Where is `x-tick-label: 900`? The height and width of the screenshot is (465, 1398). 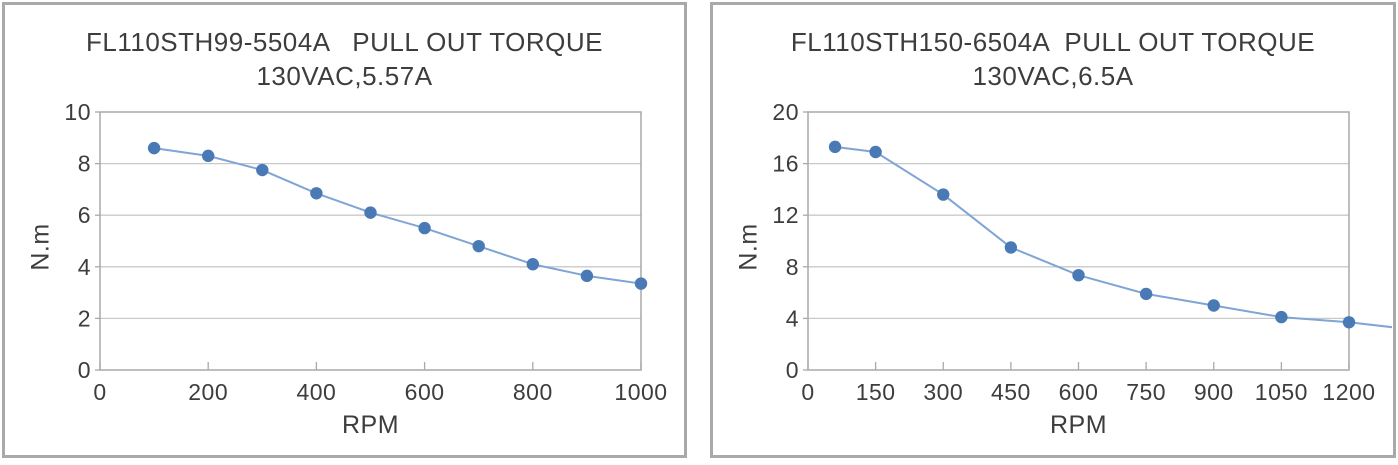 x-tick-label: 900 is located at coordinates (1214, 392).